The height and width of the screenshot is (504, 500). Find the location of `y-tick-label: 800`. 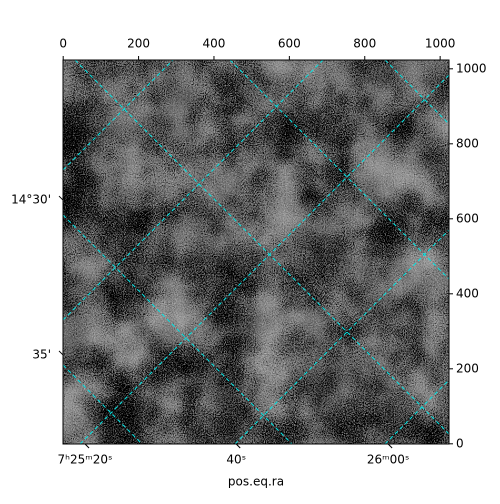

y-tick-label: 800 is located at coordinates (467, 143).